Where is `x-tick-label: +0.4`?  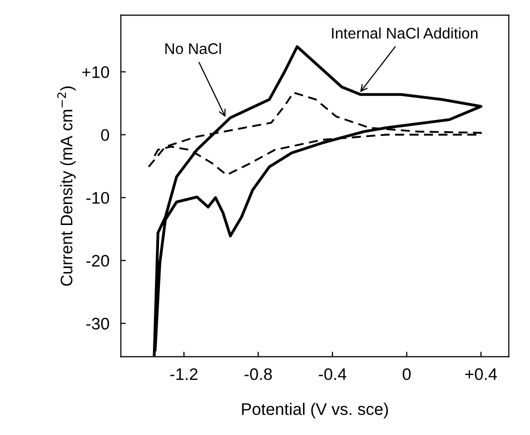
x-tick-label: +0.4 is located at coordinates (481, 374).